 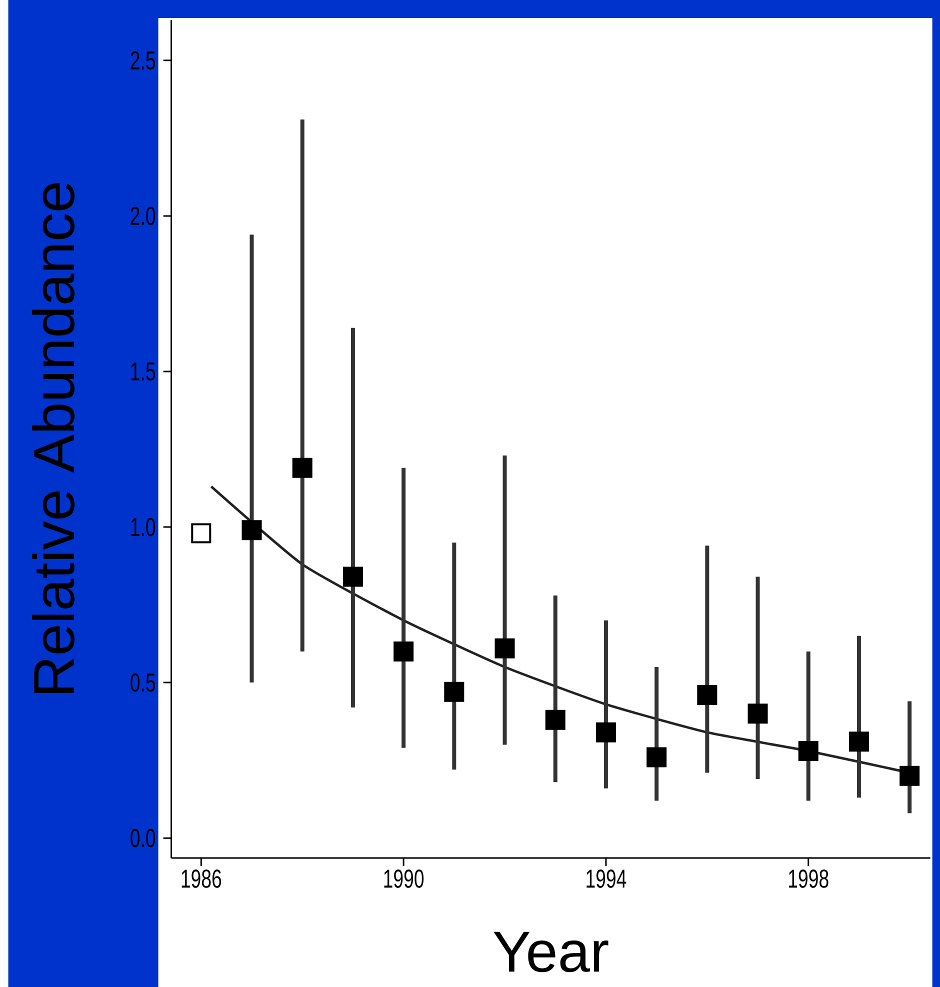 What do you see at coordinates (142, 838) in the screenshot?
I see `y-tick-label: 0.0` at bounding box center [142, 838].